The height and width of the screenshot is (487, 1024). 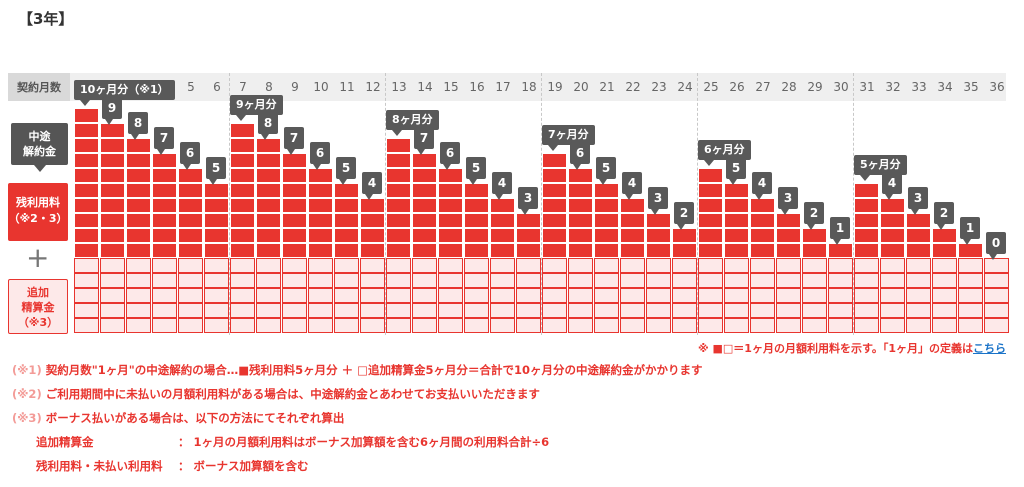 What do you see at coordinates (195, 418) in the screenshot?
I see `note-3-text: ボーナス払いがある場合は、以下の方法にてそれぞれ算出` at bounding box center [195, 418].